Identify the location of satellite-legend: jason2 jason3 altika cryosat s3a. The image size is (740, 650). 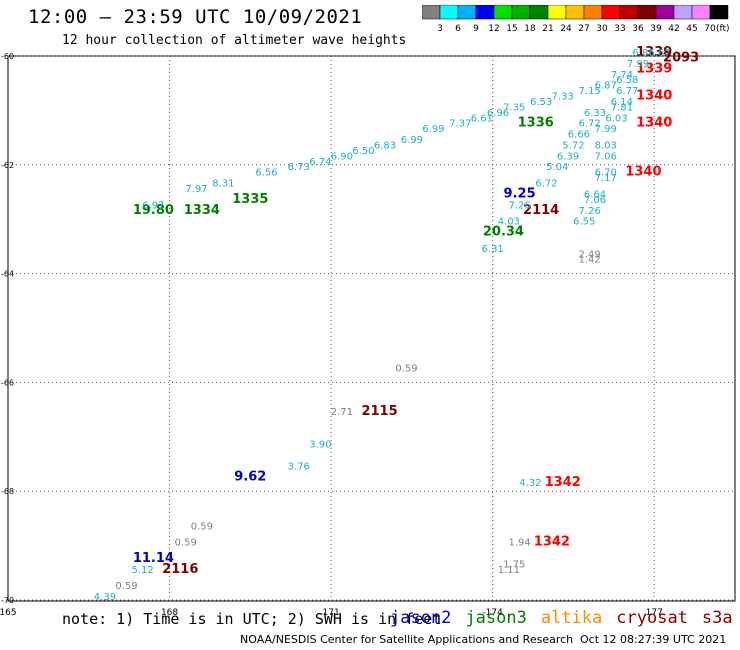
(565, 618).